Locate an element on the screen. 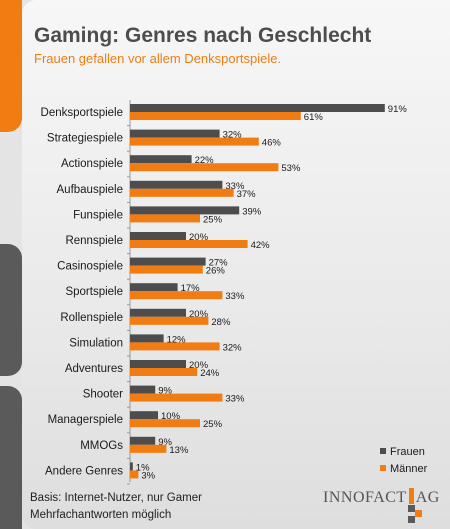 The height and width of the screenshot is (529, 450). data-label: 46% is located at coordinates (272, 143).